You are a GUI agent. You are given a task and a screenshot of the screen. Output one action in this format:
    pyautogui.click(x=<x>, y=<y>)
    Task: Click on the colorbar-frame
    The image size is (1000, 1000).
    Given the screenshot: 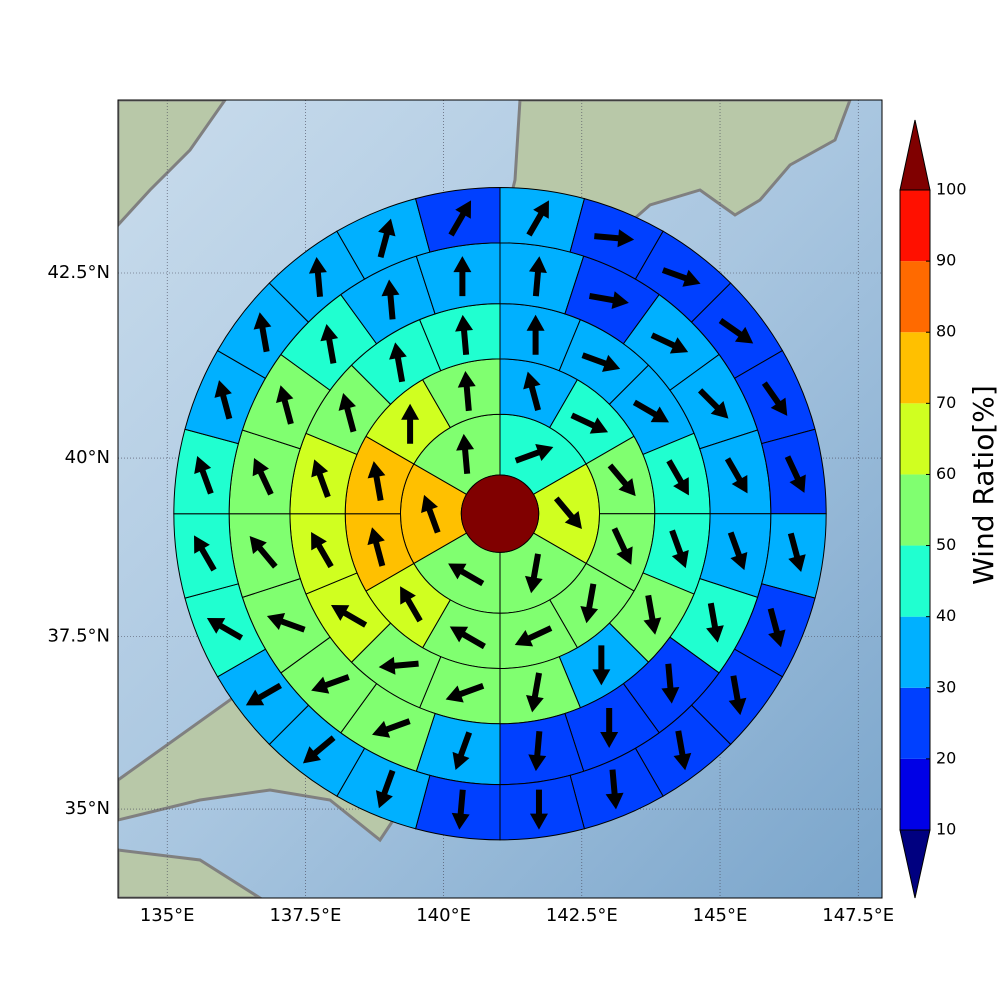 What is the action you would take?
    pyautogui.click(x=915, y=510)
    